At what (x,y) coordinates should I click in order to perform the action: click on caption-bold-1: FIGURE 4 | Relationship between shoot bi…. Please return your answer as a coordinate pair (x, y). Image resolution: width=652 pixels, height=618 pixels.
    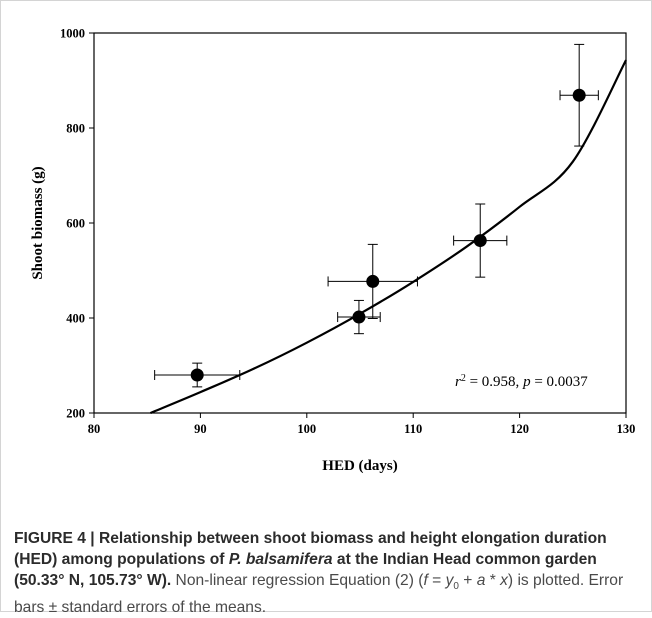
    Looking at the image, I should click on (310, 549).